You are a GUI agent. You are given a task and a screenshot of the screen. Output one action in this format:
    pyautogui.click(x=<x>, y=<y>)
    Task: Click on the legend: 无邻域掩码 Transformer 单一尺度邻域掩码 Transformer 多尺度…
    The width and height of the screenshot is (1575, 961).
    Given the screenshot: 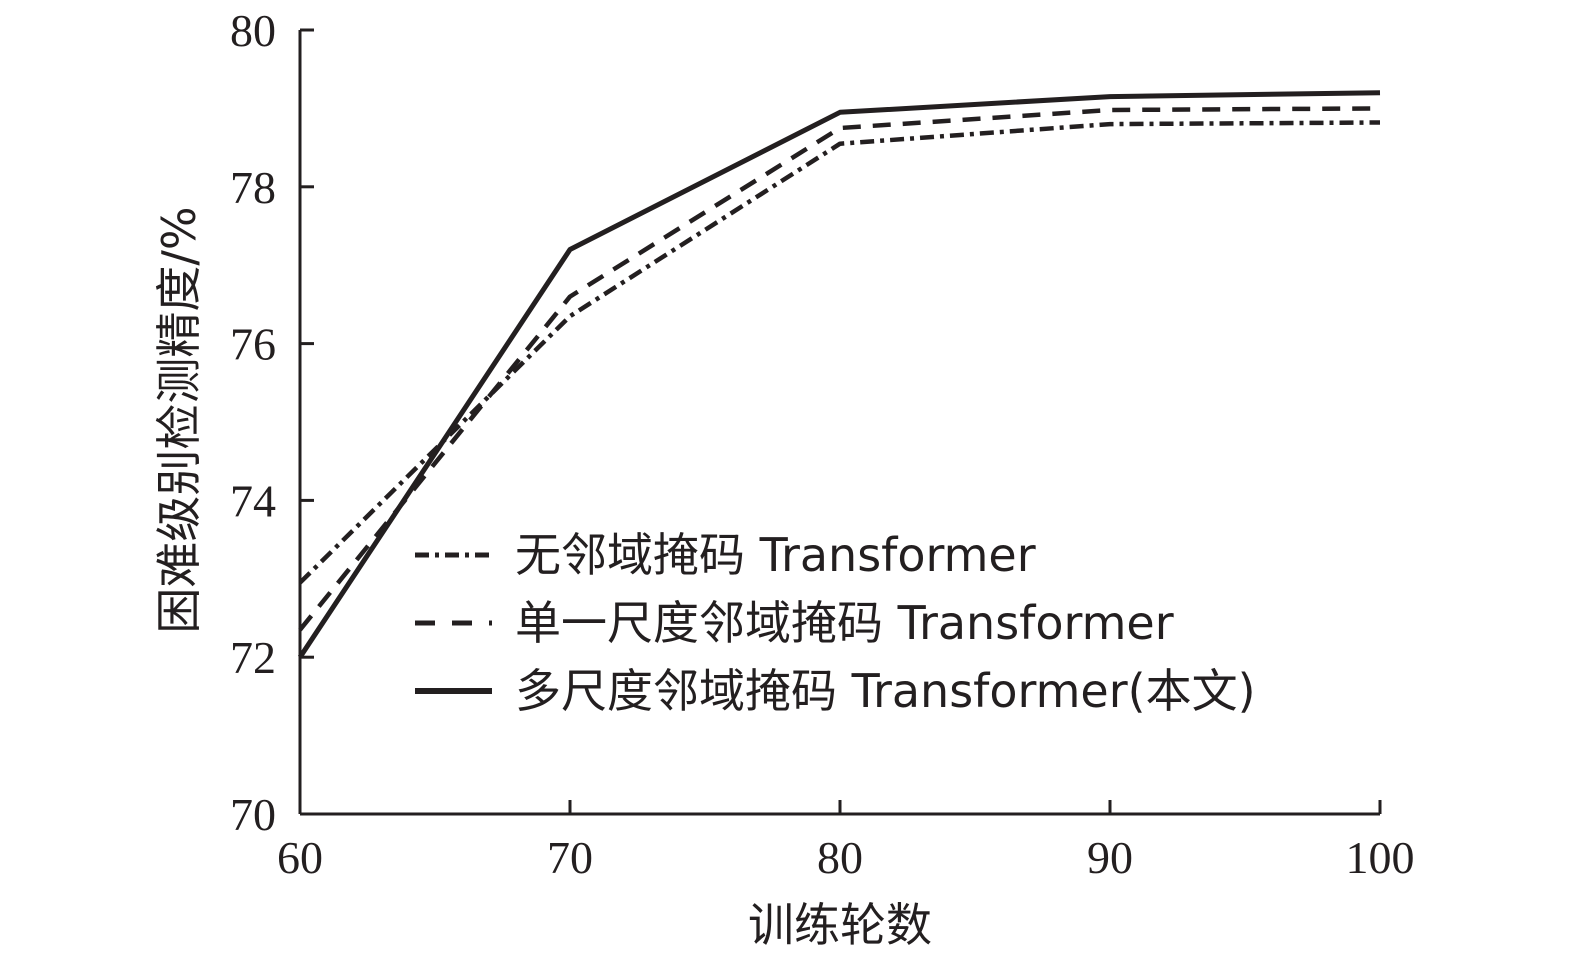 What is the action you would take?
    pyautogui.click(x=835, y=623)
    